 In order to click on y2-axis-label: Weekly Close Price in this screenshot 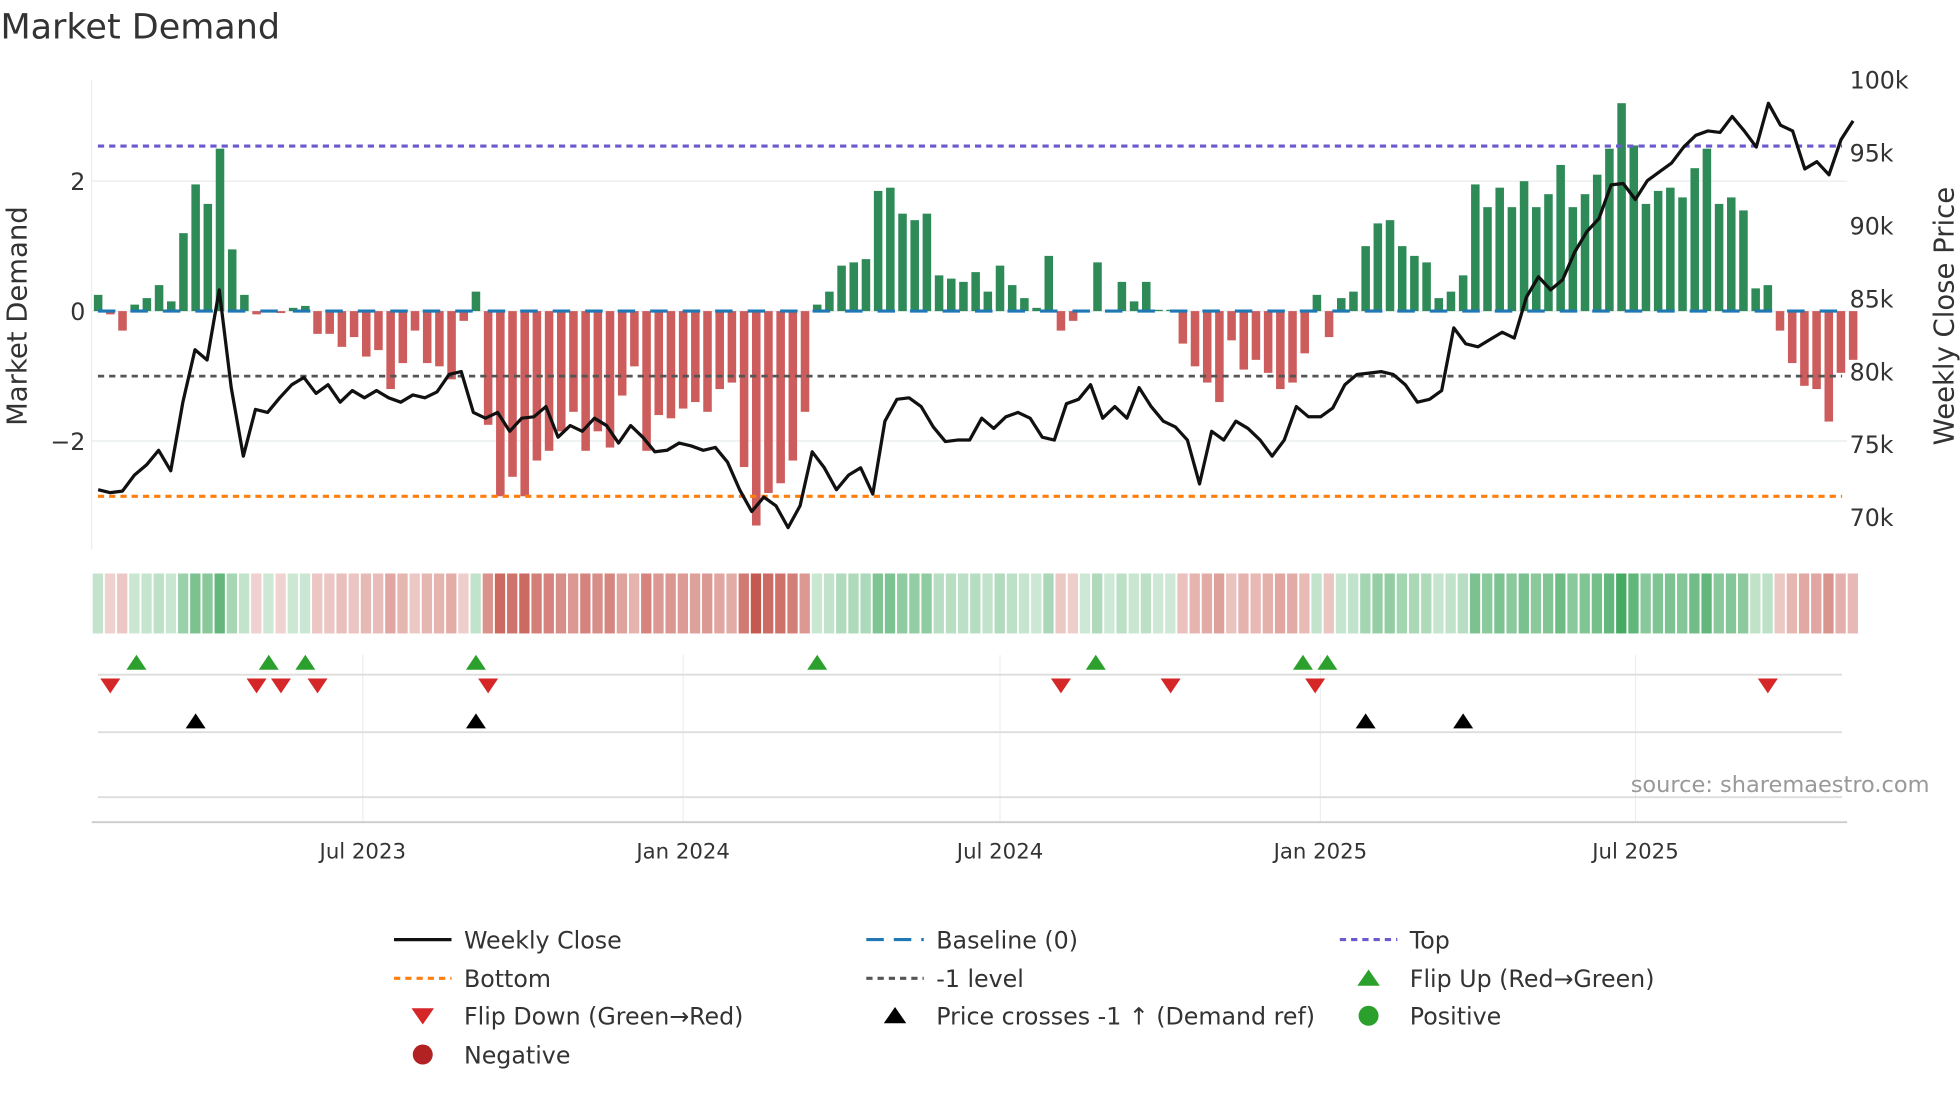, I will do `click(1944, 316)`.